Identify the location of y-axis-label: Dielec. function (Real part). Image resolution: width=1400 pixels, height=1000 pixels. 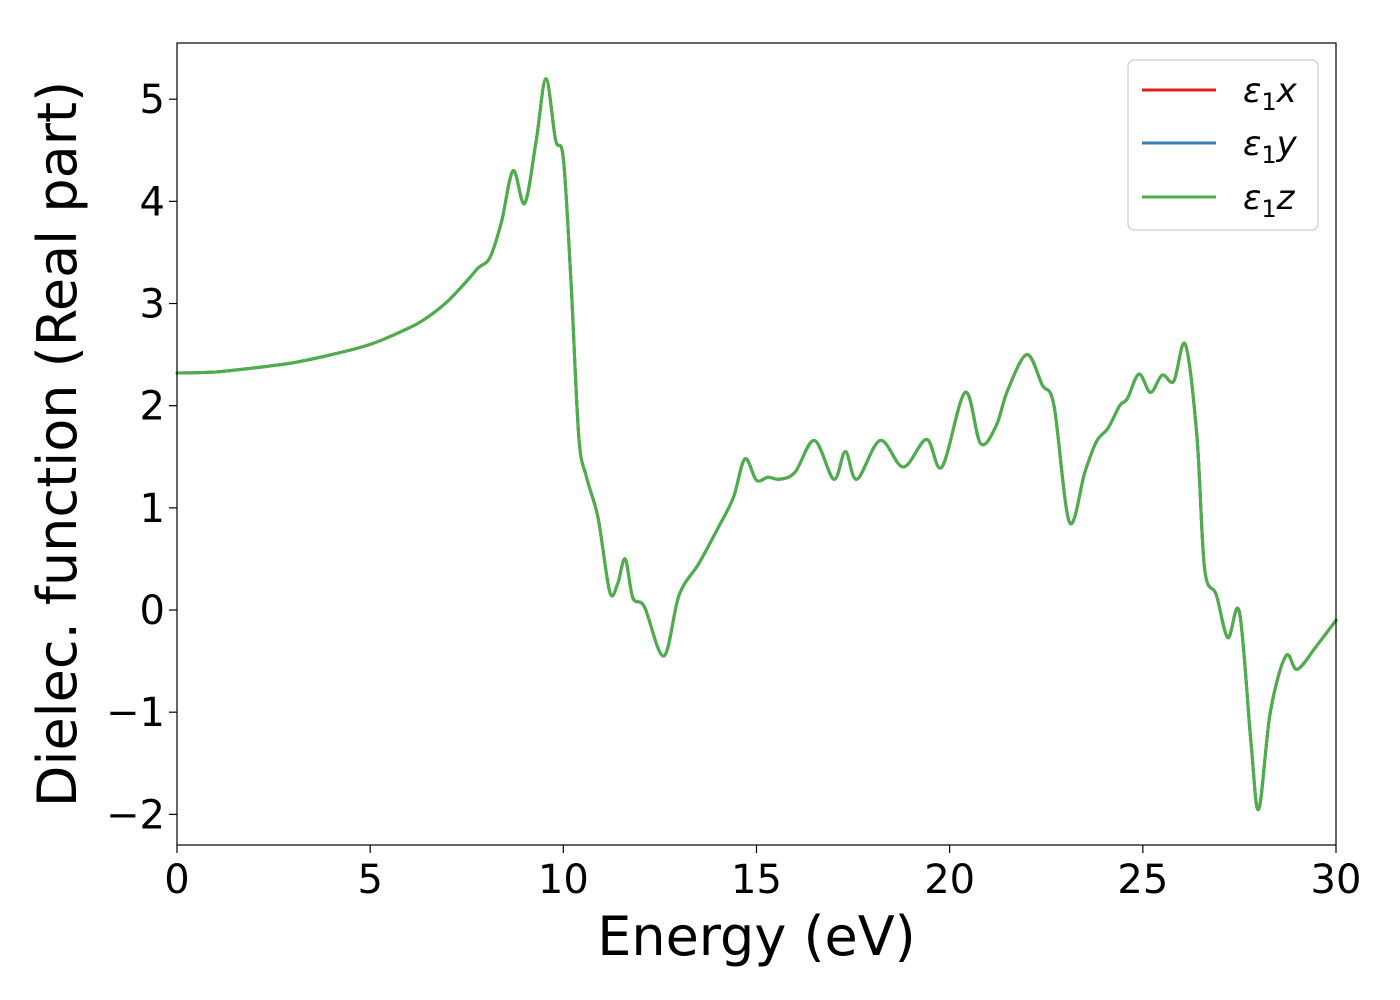
(57, 444).